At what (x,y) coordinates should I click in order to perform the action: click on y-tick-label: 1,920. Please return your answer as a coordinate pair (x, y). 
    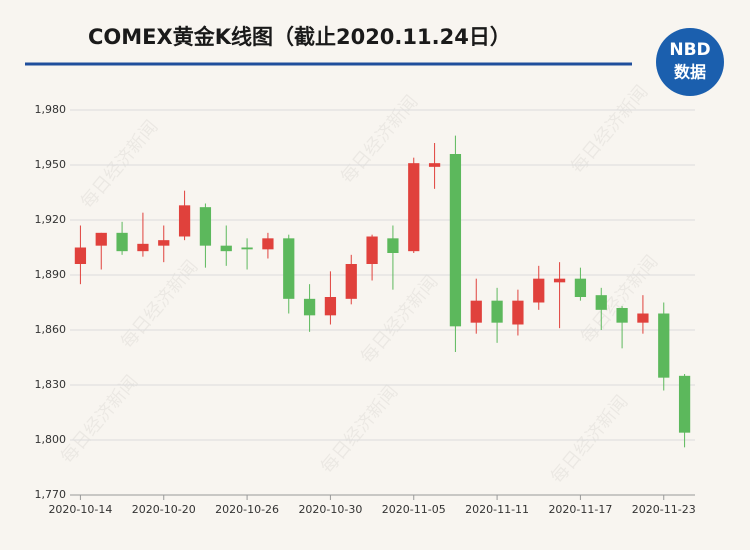
    Looking at the image, I should click on (51, 219).